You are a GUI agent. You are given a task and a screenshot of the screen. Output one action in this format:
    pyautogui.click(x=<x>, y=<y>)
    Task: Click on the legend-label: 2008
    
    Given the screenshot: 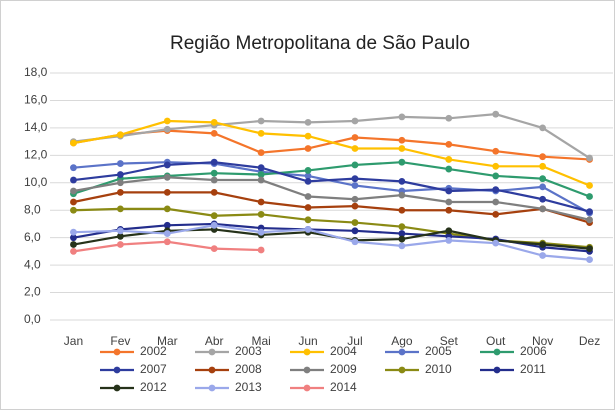 What is the action you would take?
    pyautogui.click(x=248, y=369)
    